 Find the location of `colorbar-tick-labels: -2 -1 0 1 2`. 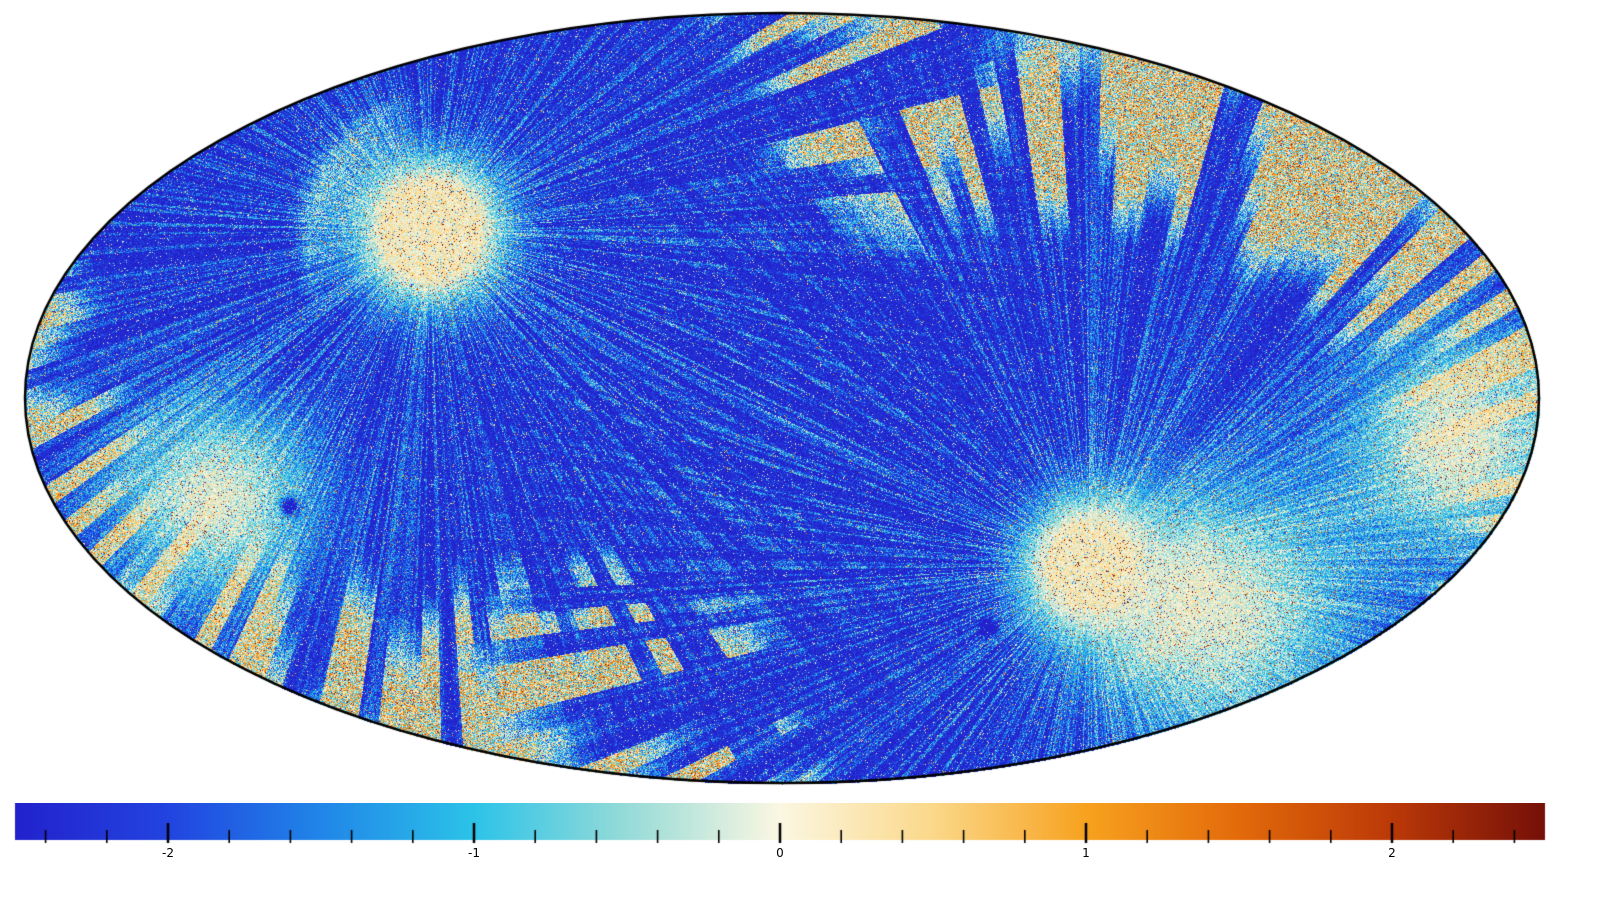

colorbar-tick-labels: -2 -1 0 1 2 is located at coordinates (800, 856).